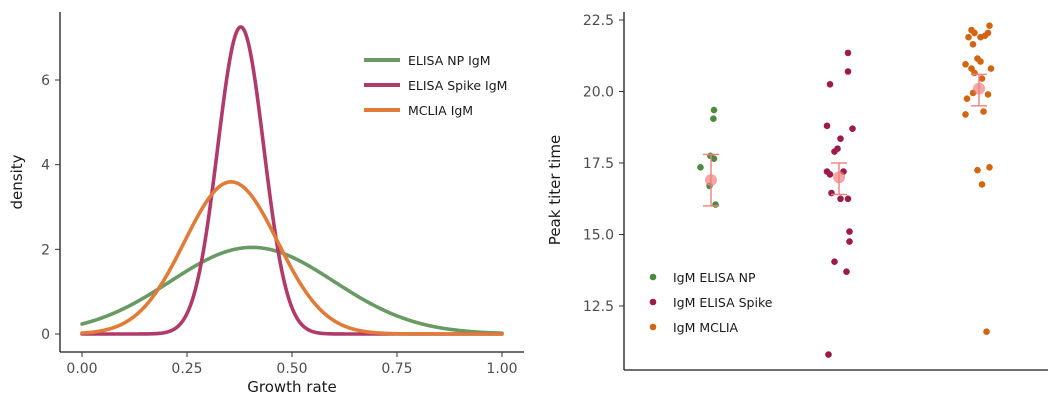  What do you see at coordinates (706, 327) in the screenshot?
I see `legend-label: IgM MCLIA` at bounding box center [706, 327].